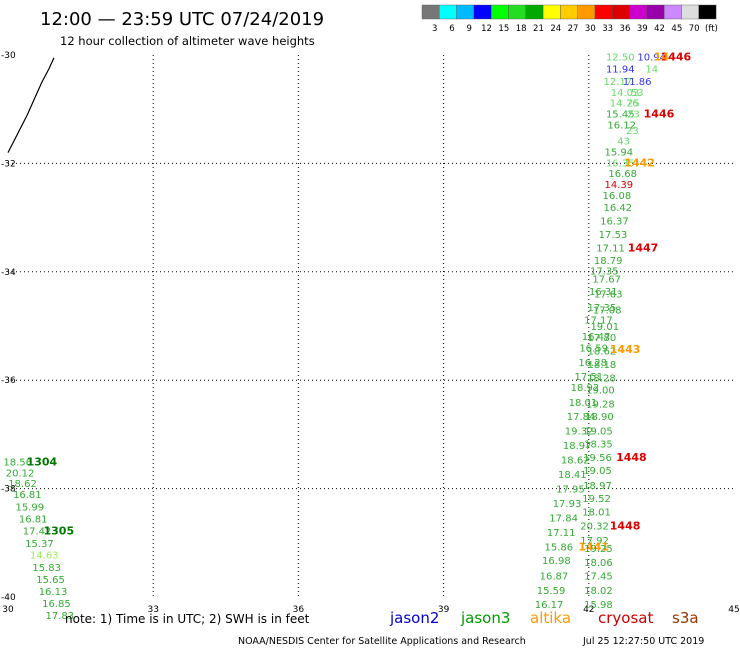 This screenshot has height=650, width=740. What do you see at coordinates (604, 327) in the screenshot?
I see `wave-height-value: 19.01` at bounding box center [604, 327].